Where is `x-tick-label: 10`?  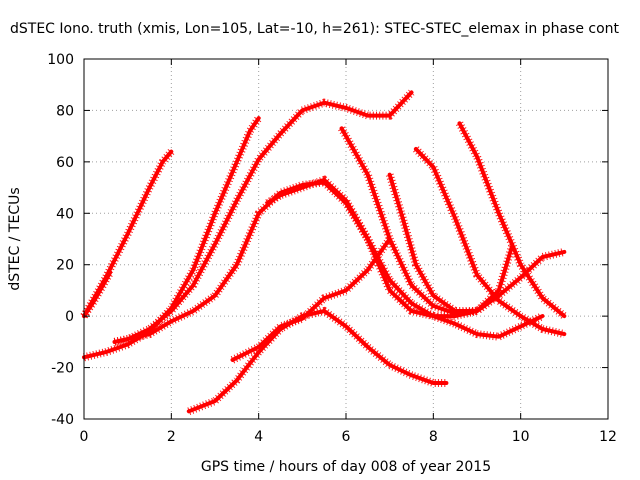 x-tick-label: 10 is located at coordinates (521, 437).